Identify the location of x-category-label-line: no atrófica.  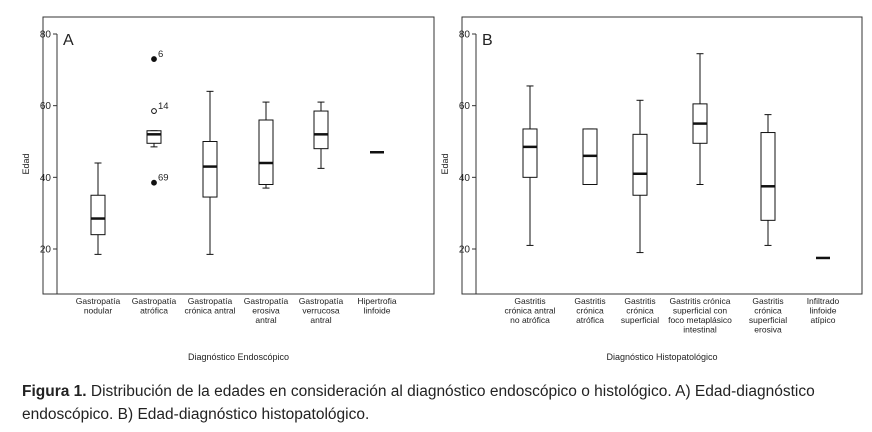
(530, 320).